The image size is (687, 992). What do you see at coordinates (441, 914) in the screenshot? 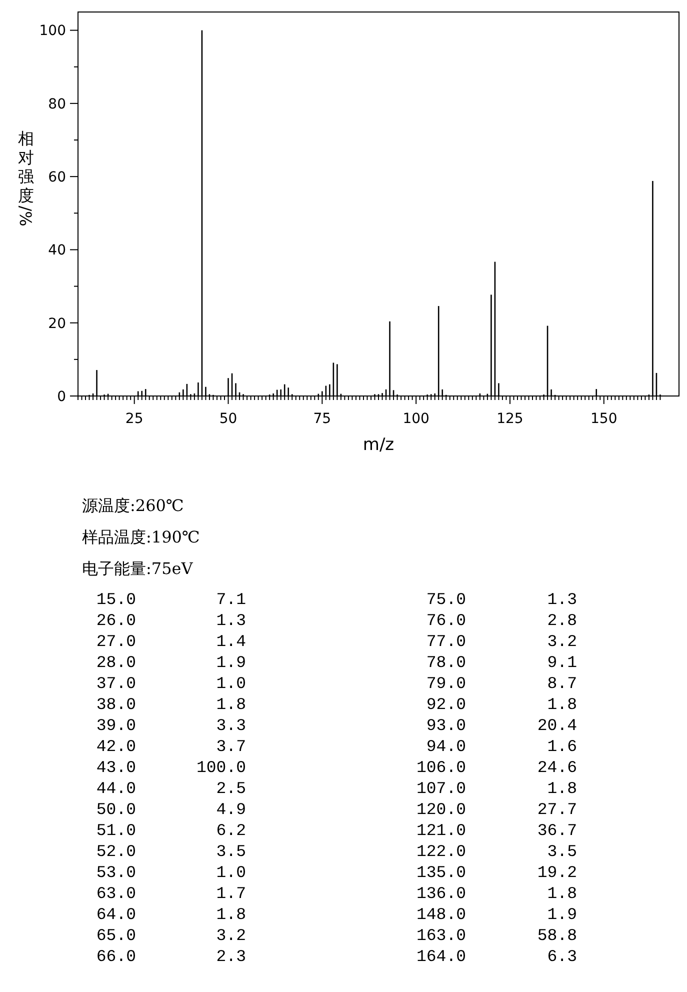
I see `text: 148.0` at bounding box center [441, 914].